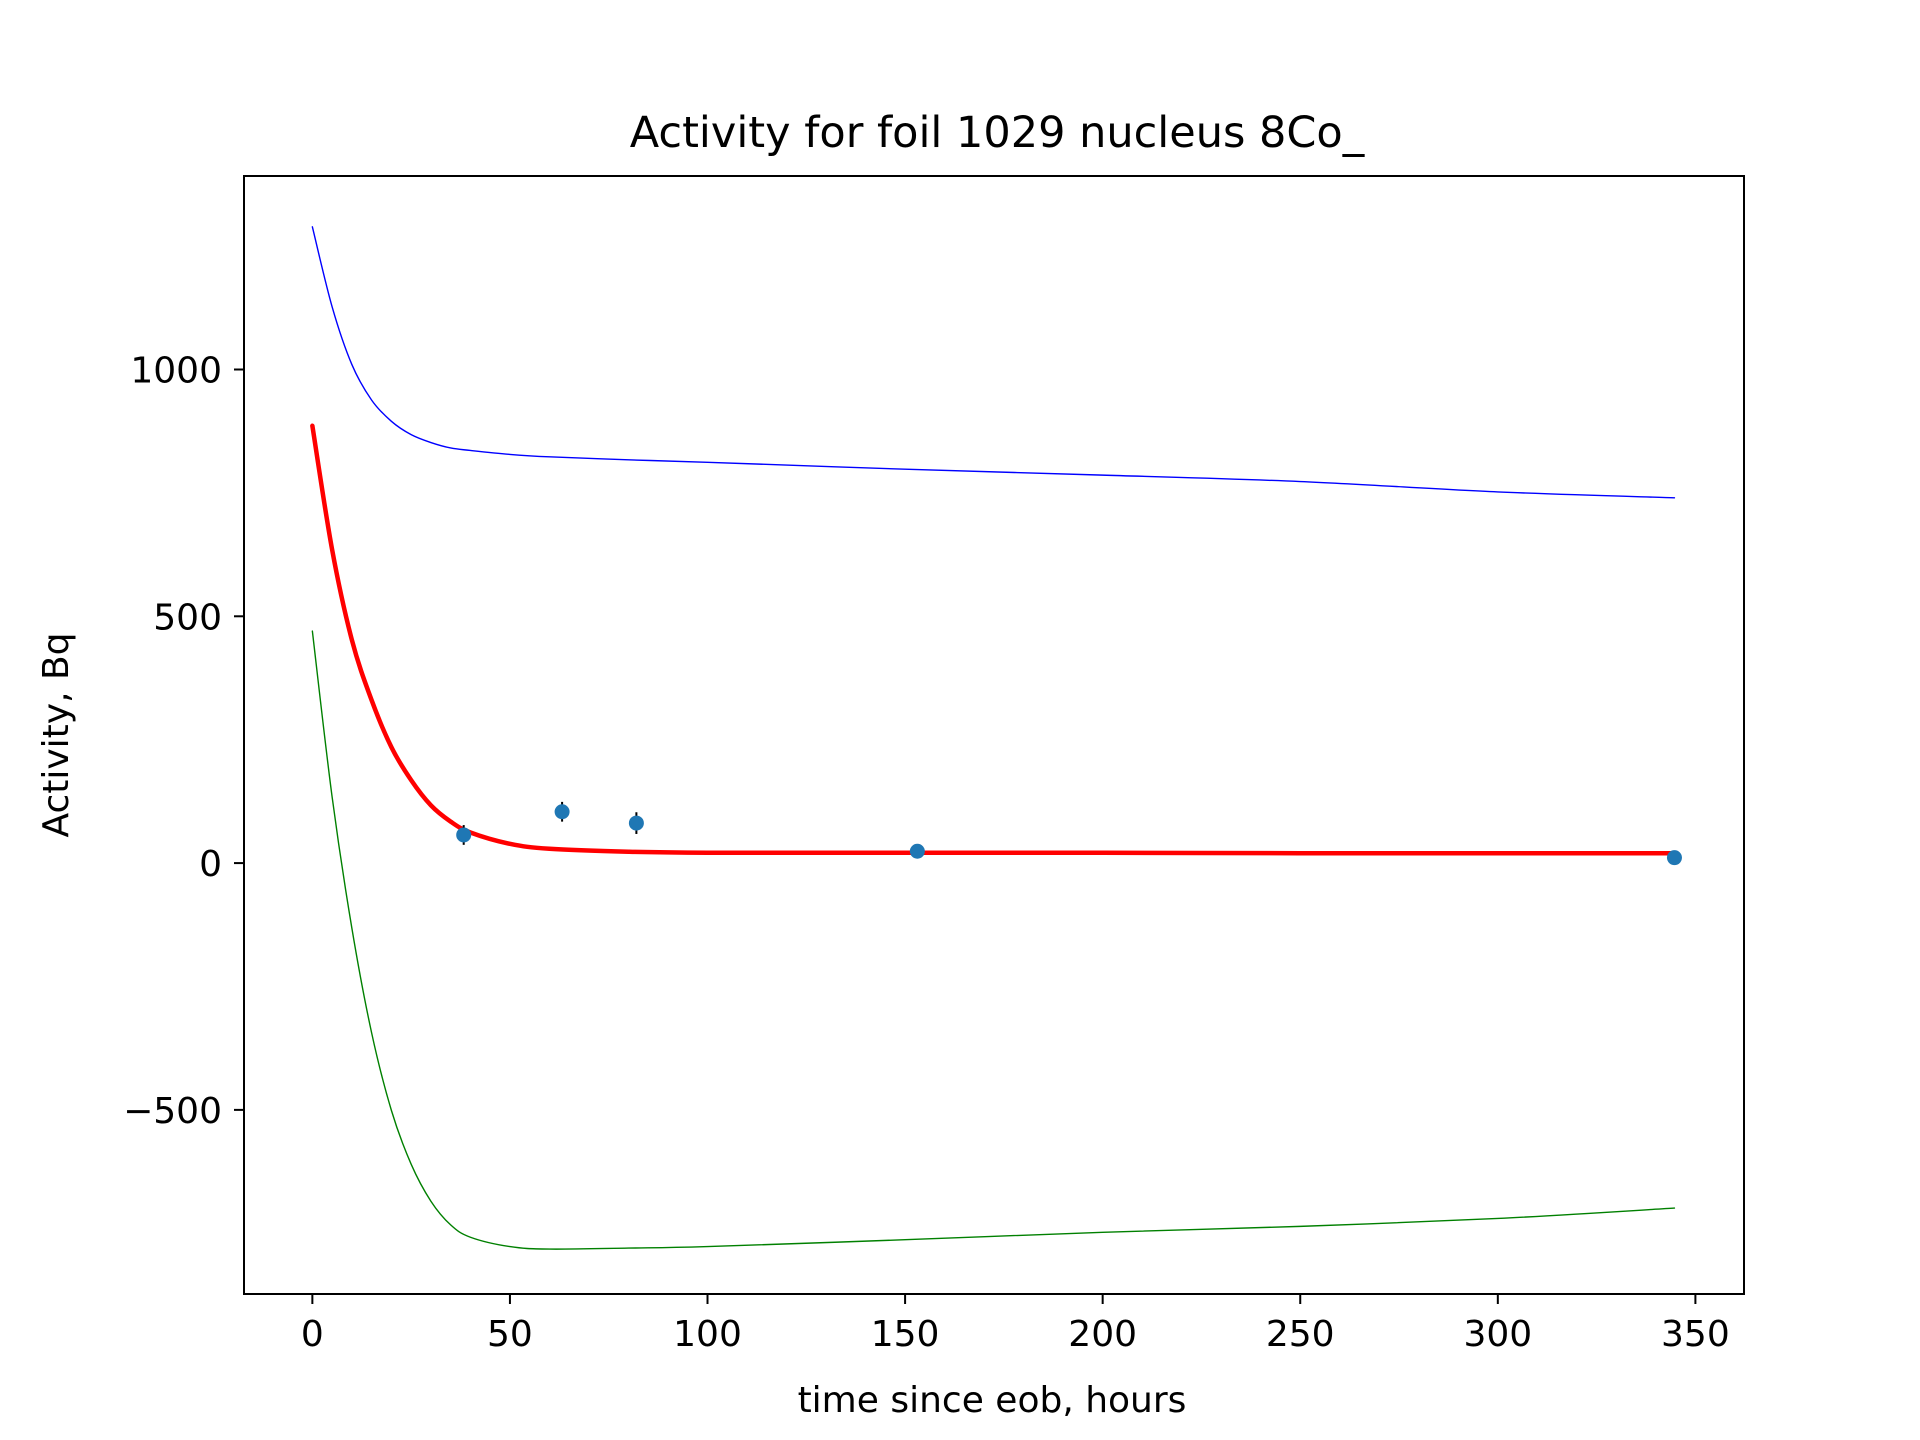 This screenshot has height=1440, width=1920. I want to click on x-tick-label: 300, so click(1497, 1334).